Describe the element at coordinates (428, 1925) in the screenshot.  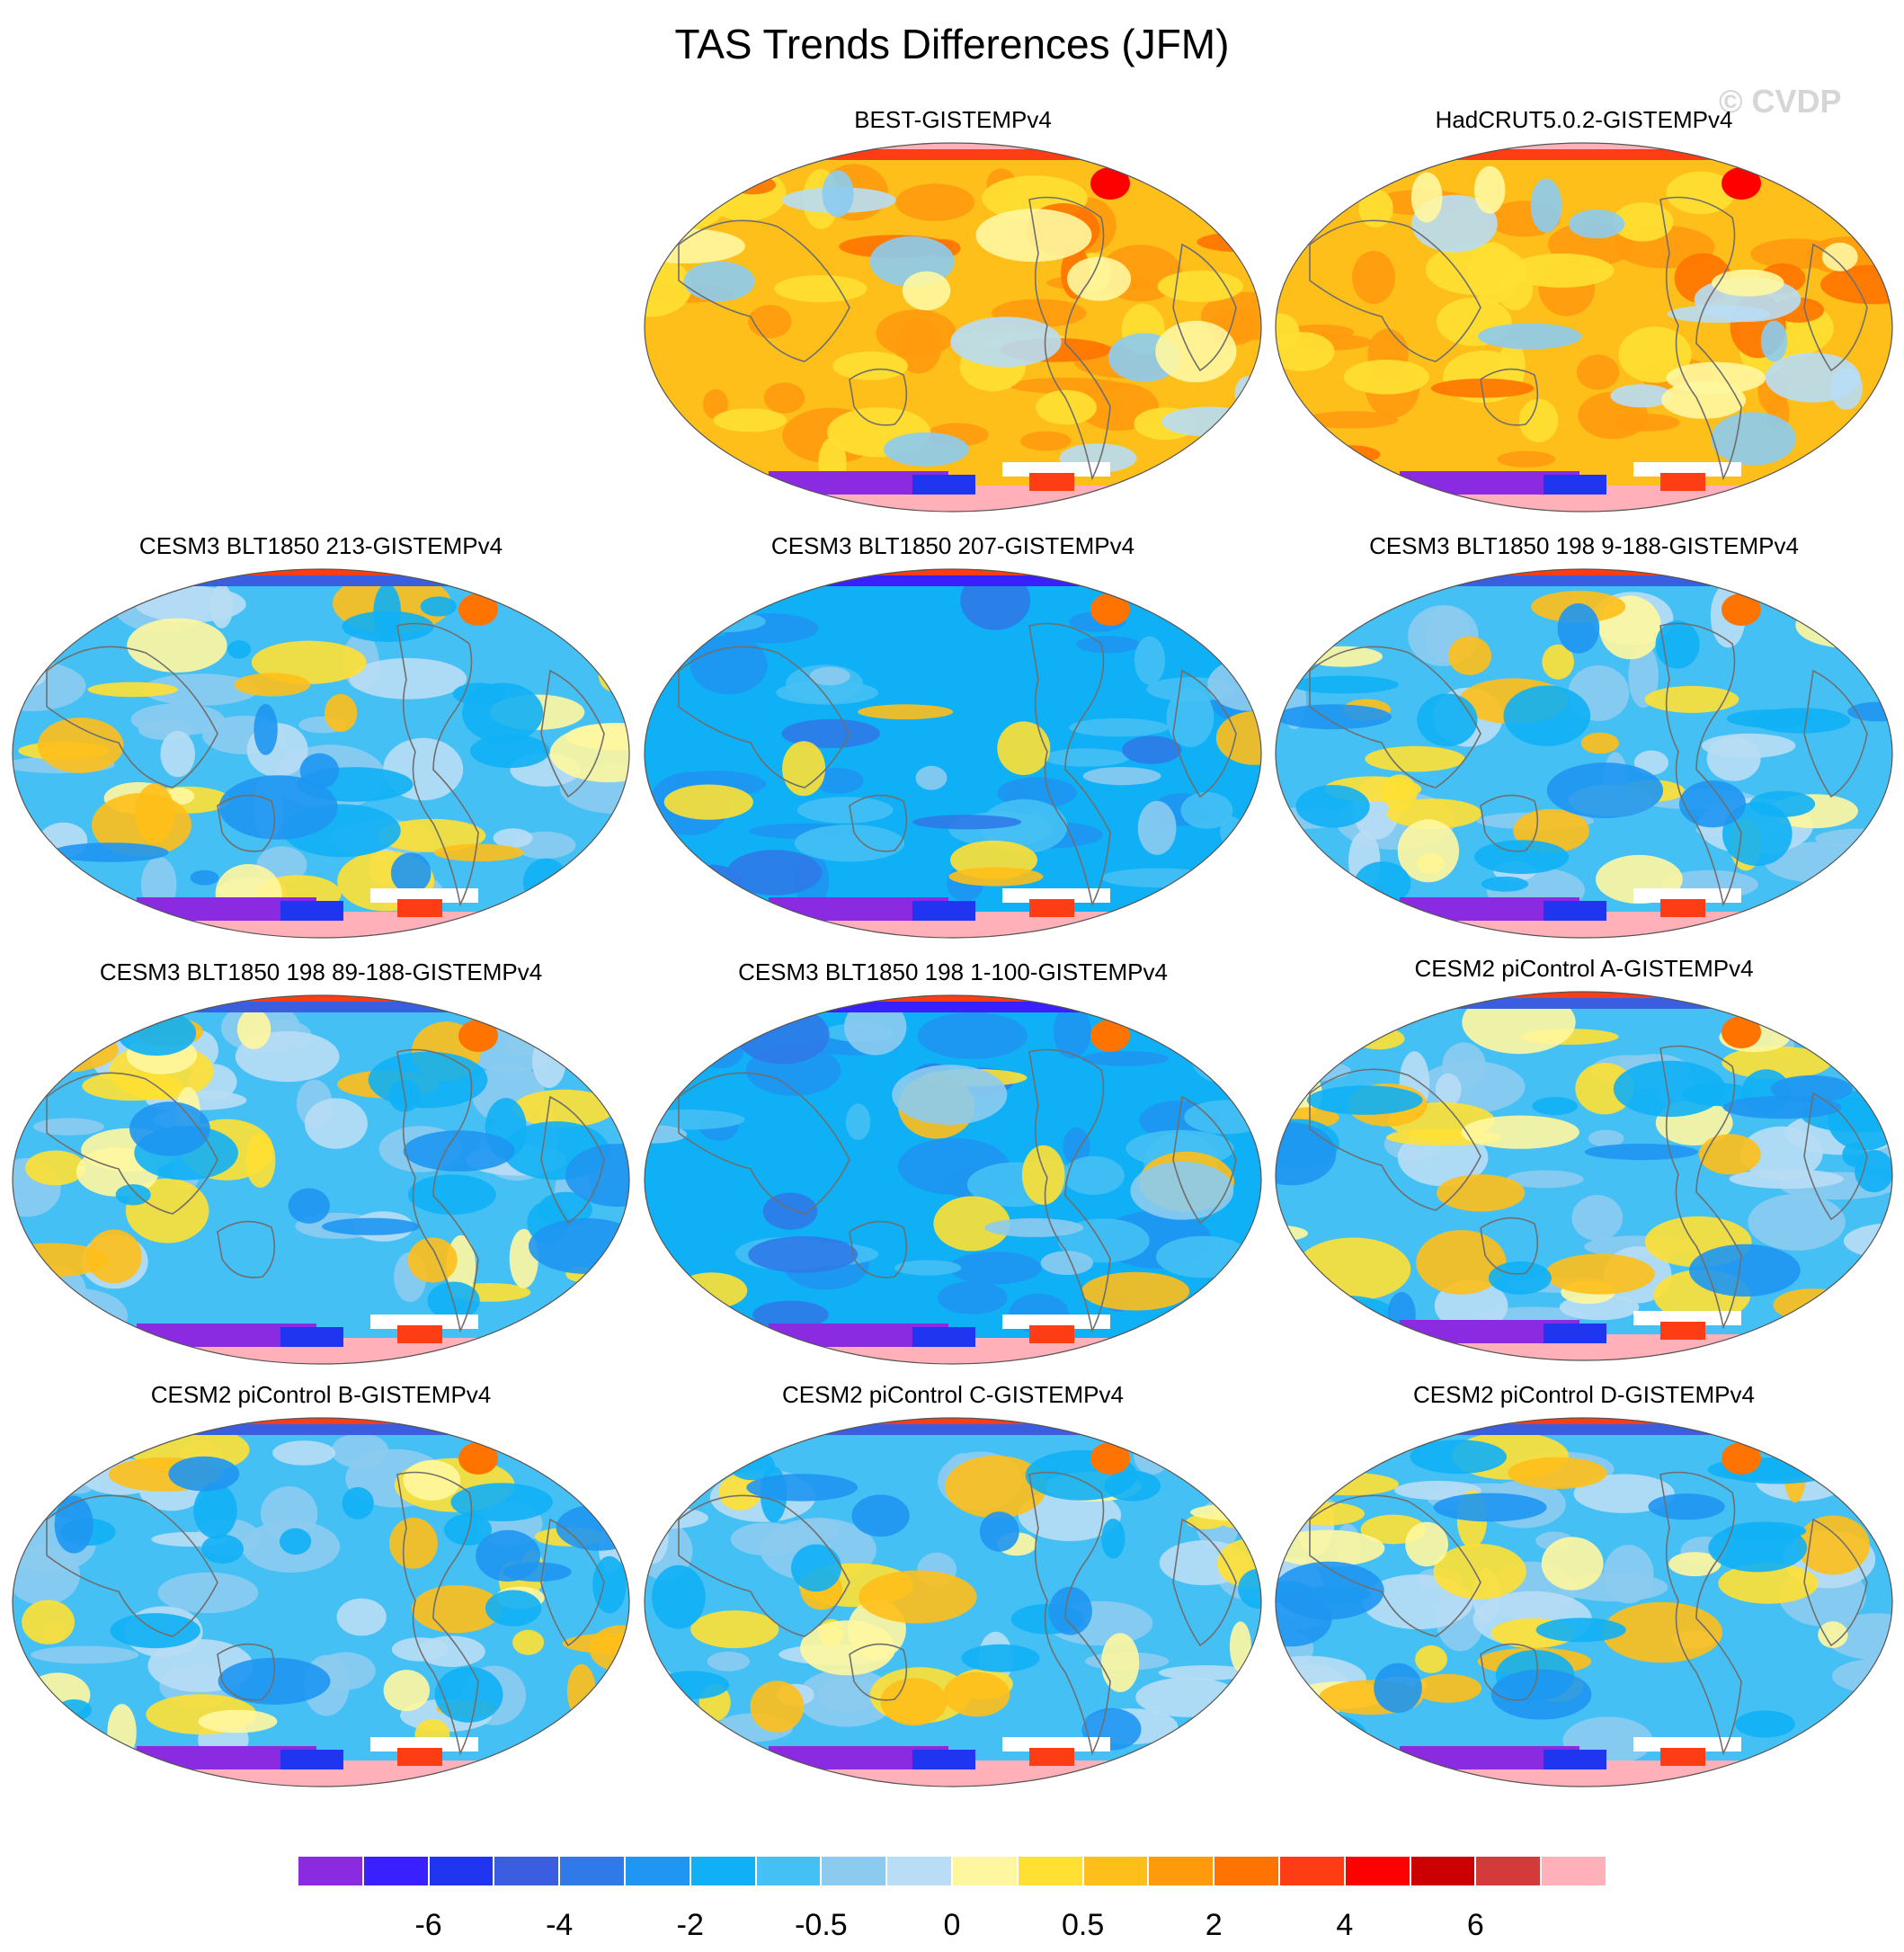
I see `colorbar-label: -6` at that location.